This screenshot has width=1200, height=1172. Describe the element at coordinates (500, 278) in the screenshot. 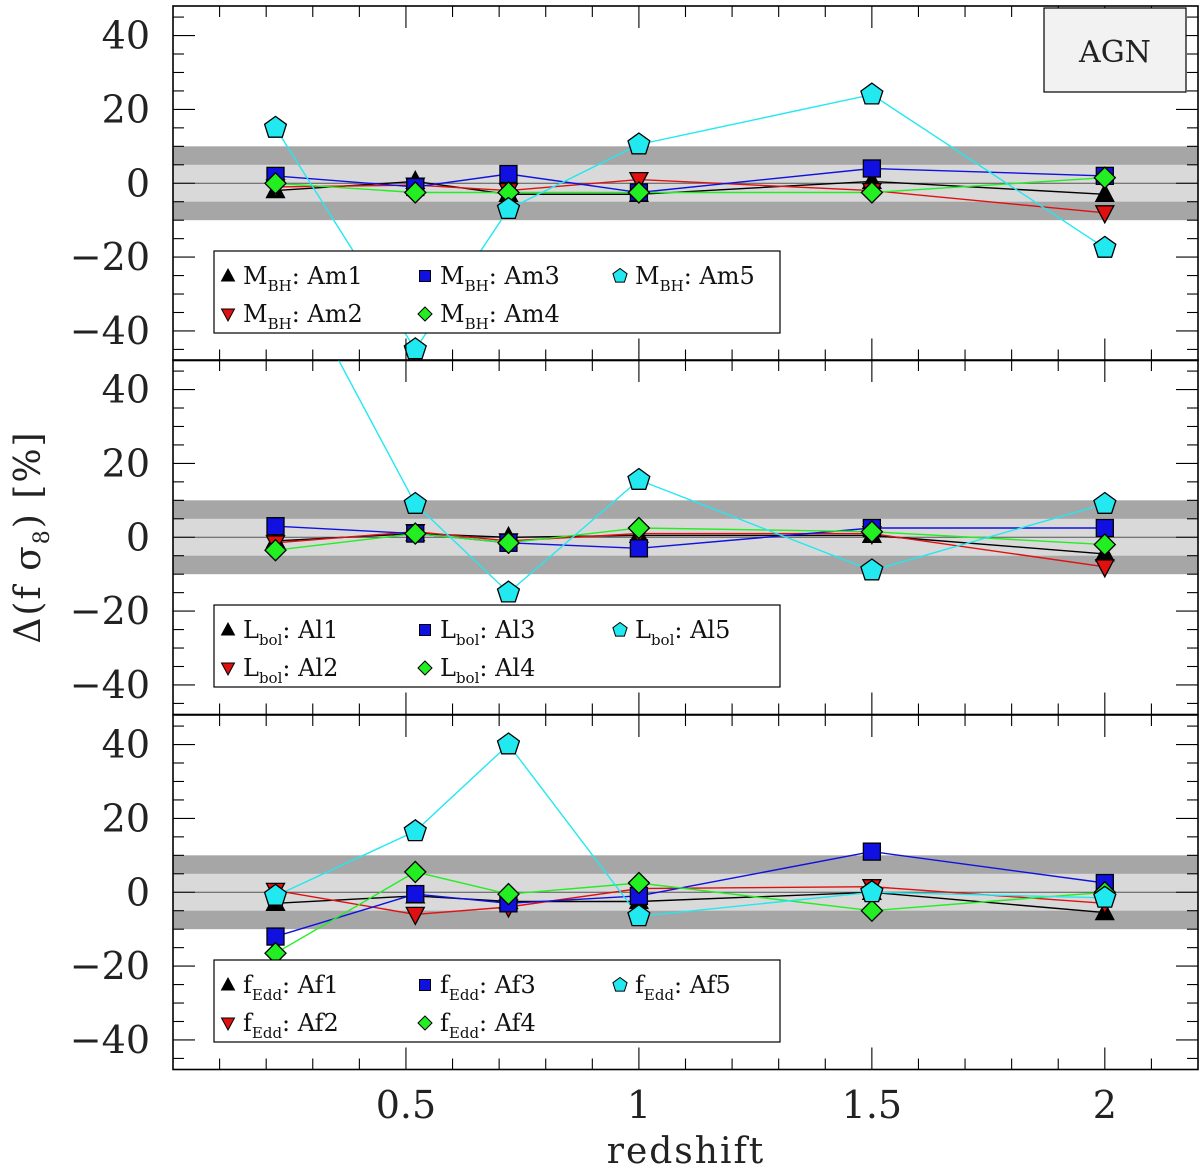

I see `legend-label-Am3: MBH: Am3` at that location.